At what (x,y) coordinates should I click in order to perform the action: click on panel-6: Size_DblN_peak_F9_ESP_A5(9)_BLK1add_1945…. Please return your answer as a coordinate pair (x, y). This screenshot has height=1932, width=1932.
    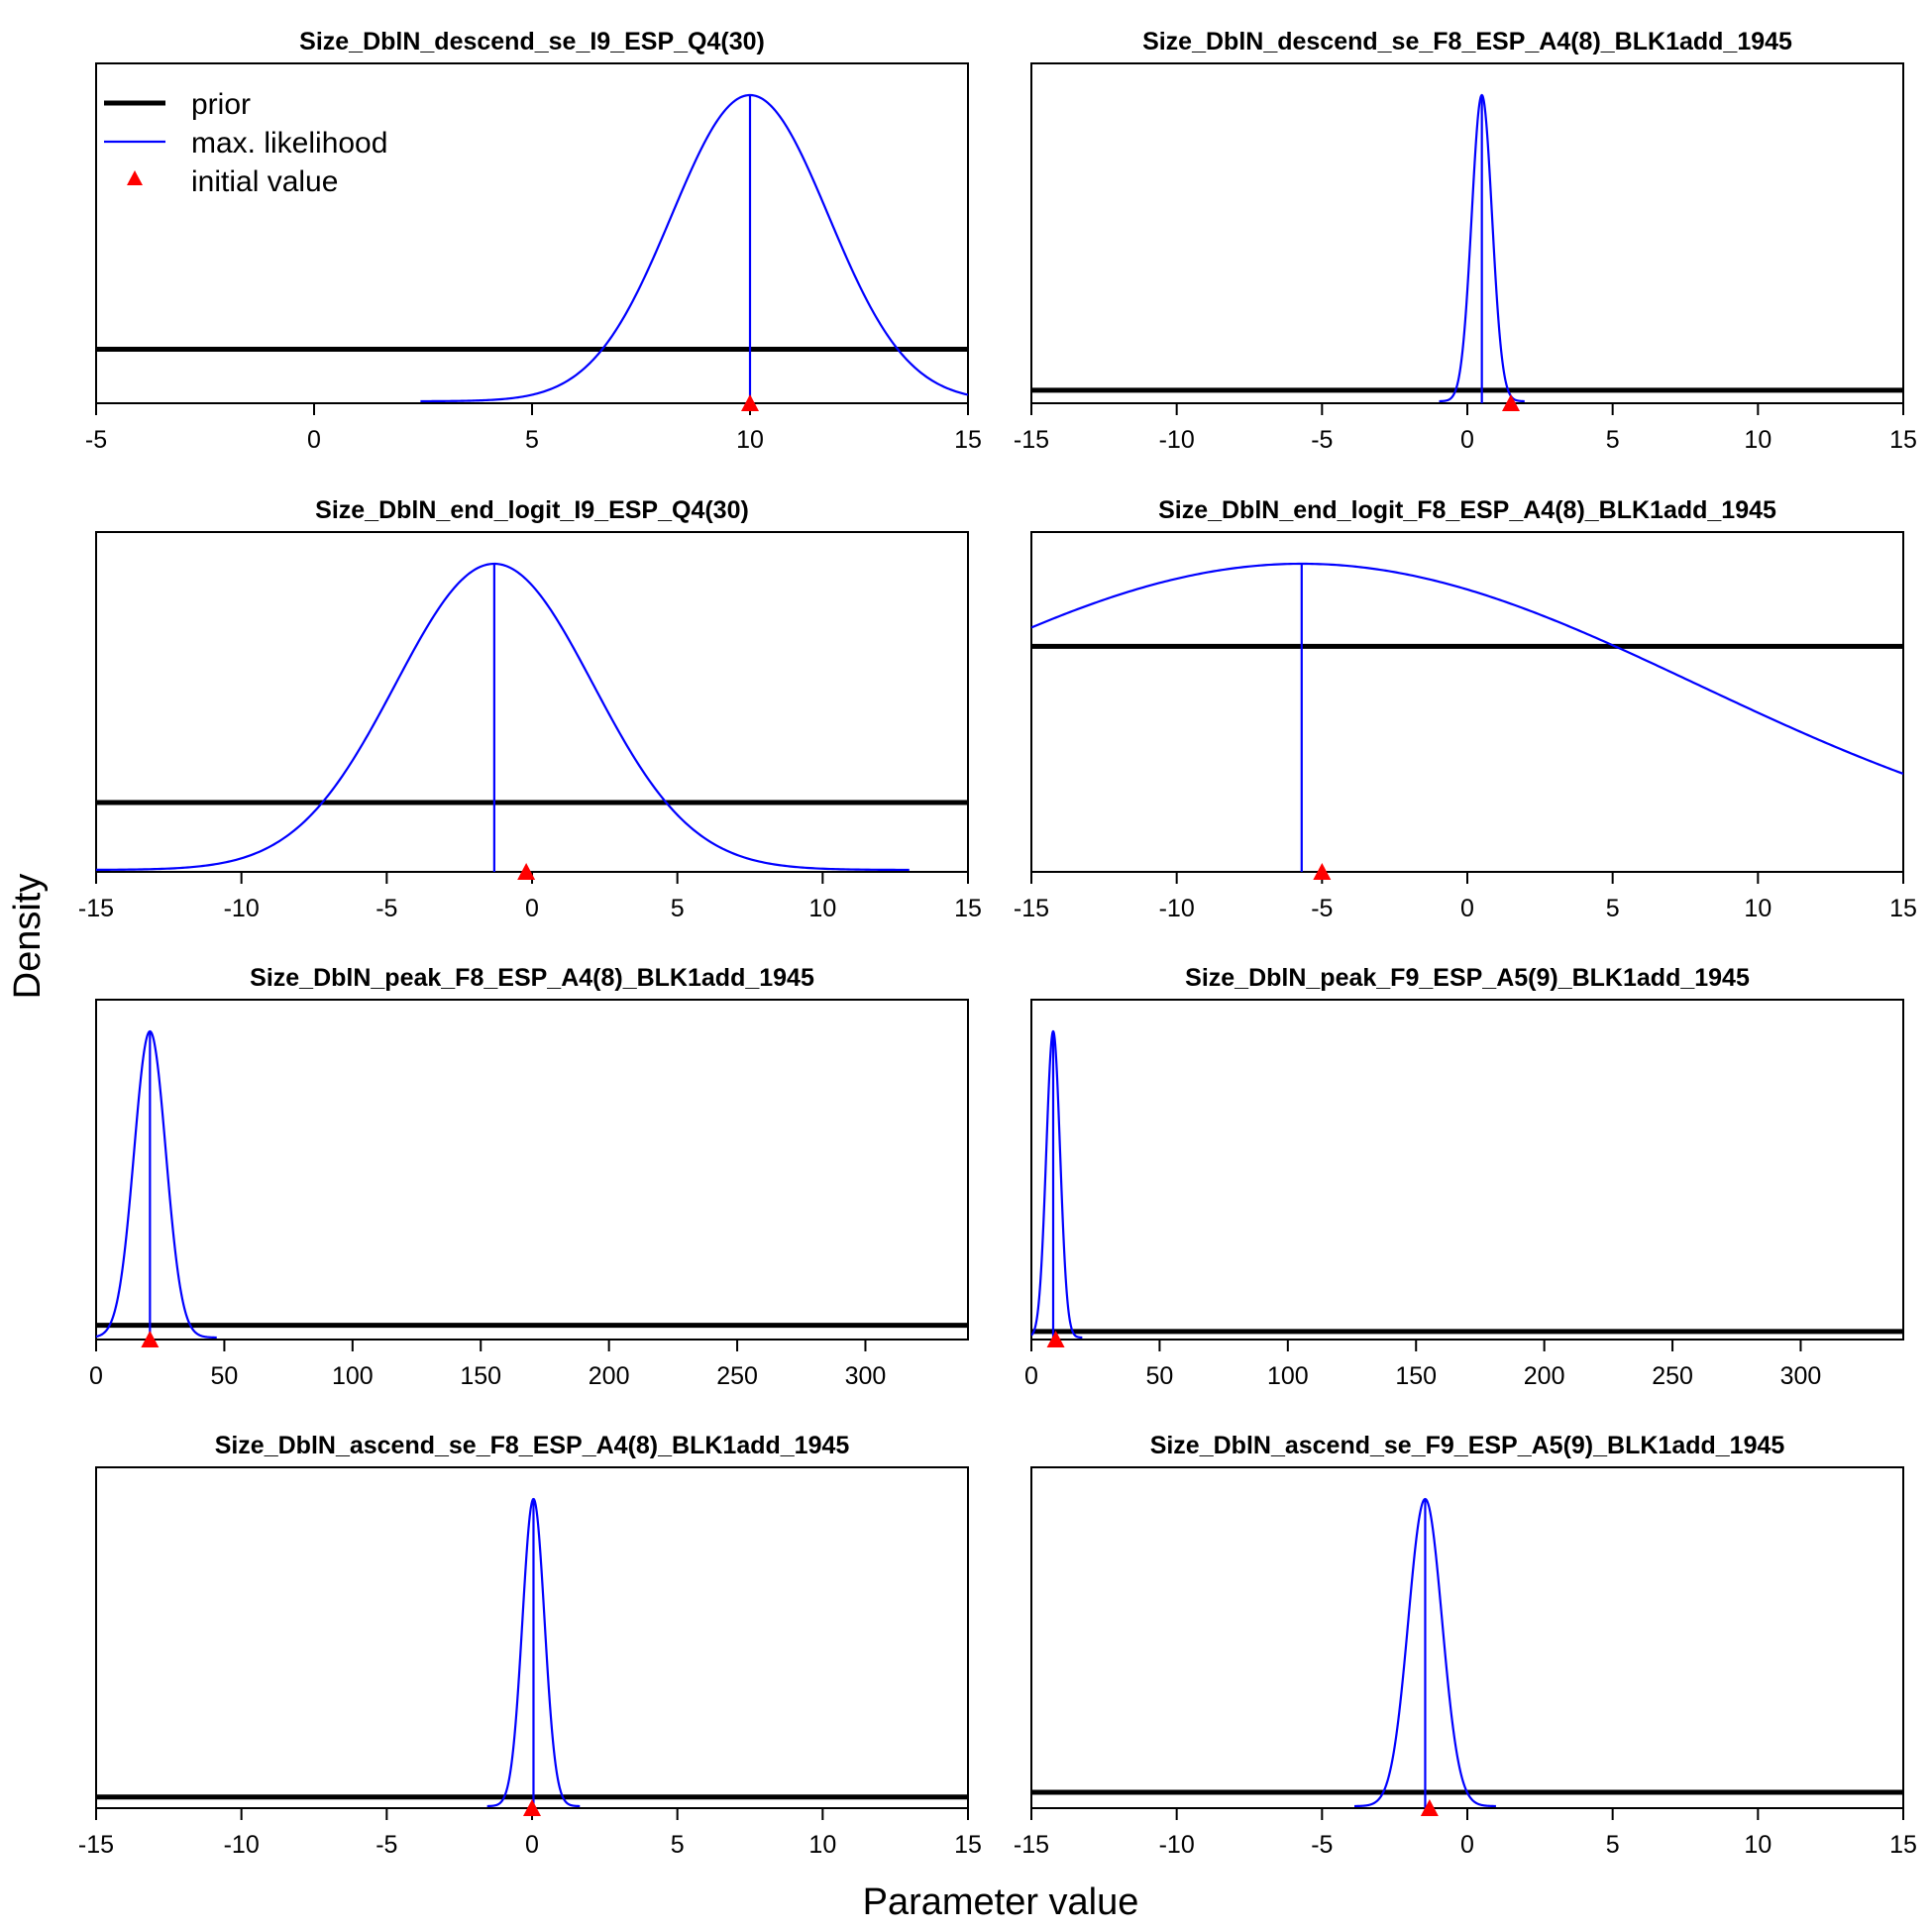
    Looking at the image, I should click on (1464, 1177).